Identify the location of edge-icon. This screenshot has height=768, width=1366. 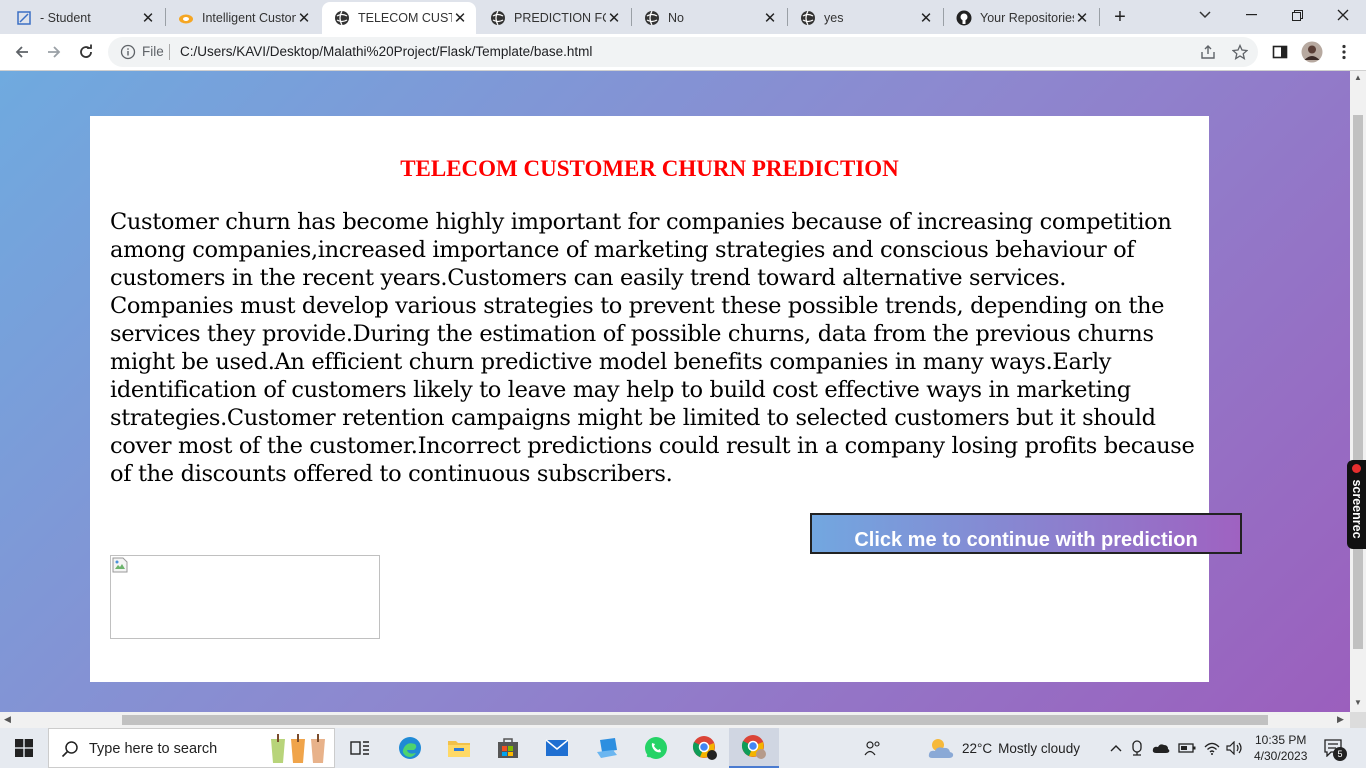
(410, 748).